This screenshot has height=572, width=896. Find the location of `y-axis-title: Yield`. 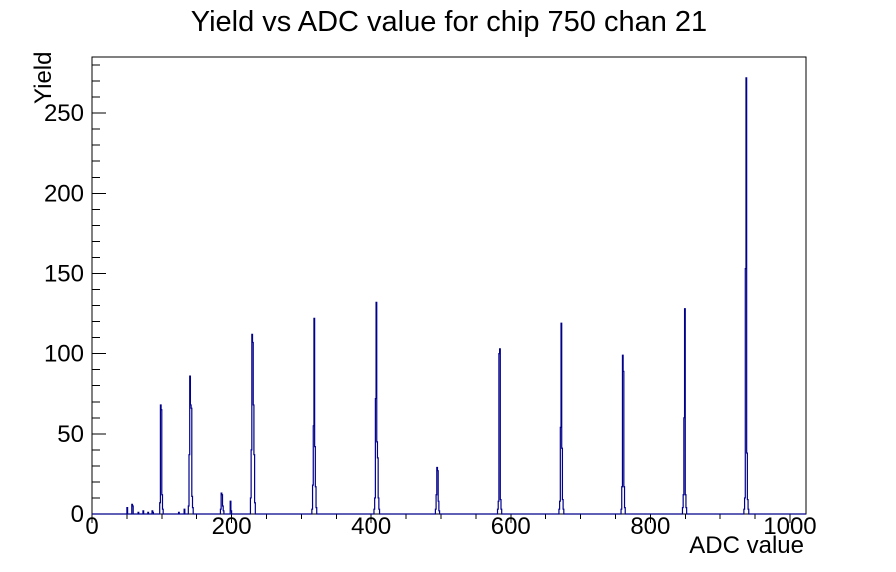

y-axis-title: Yield is located at coordinates (43, 78).